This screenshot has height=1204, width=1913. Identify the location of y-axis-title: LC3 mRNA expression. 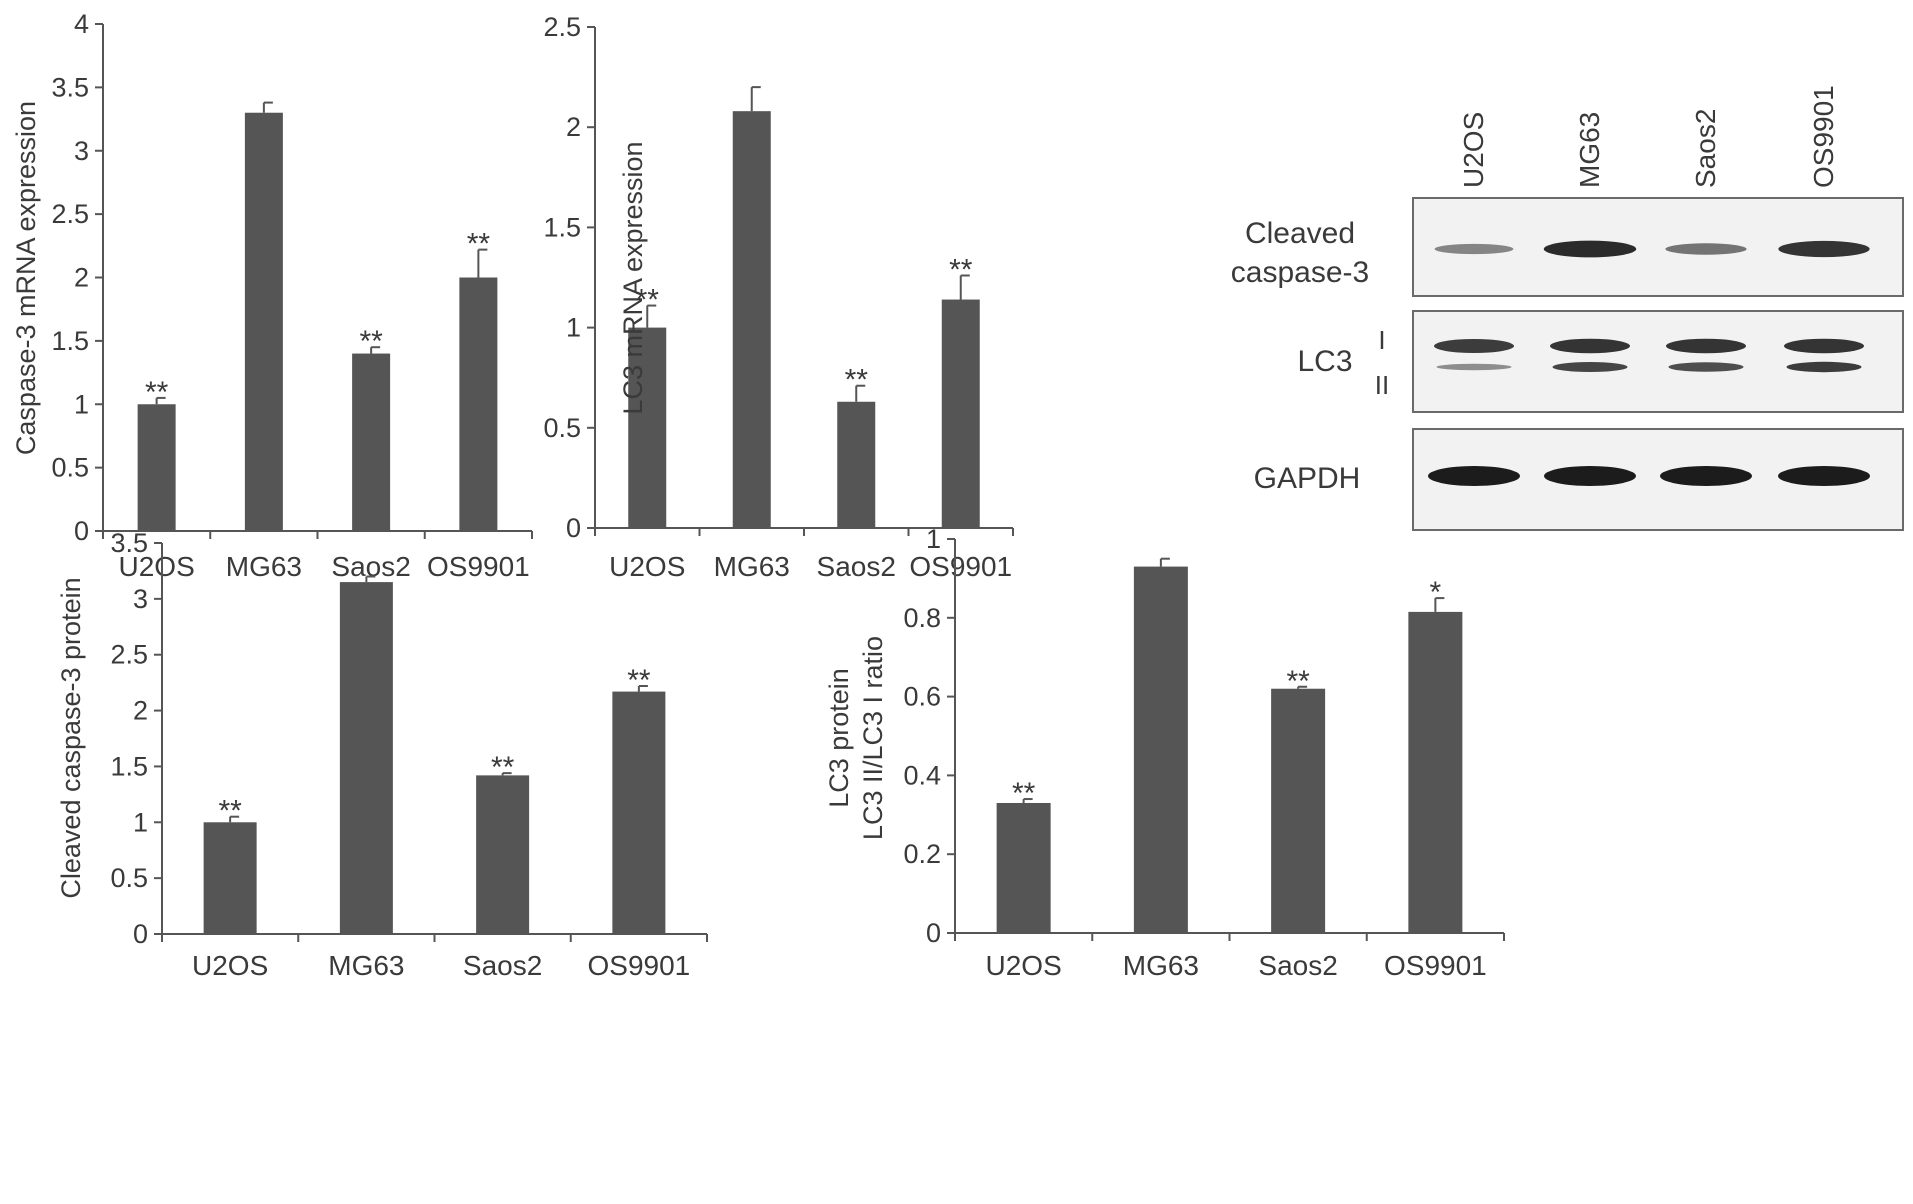
(633, 277).